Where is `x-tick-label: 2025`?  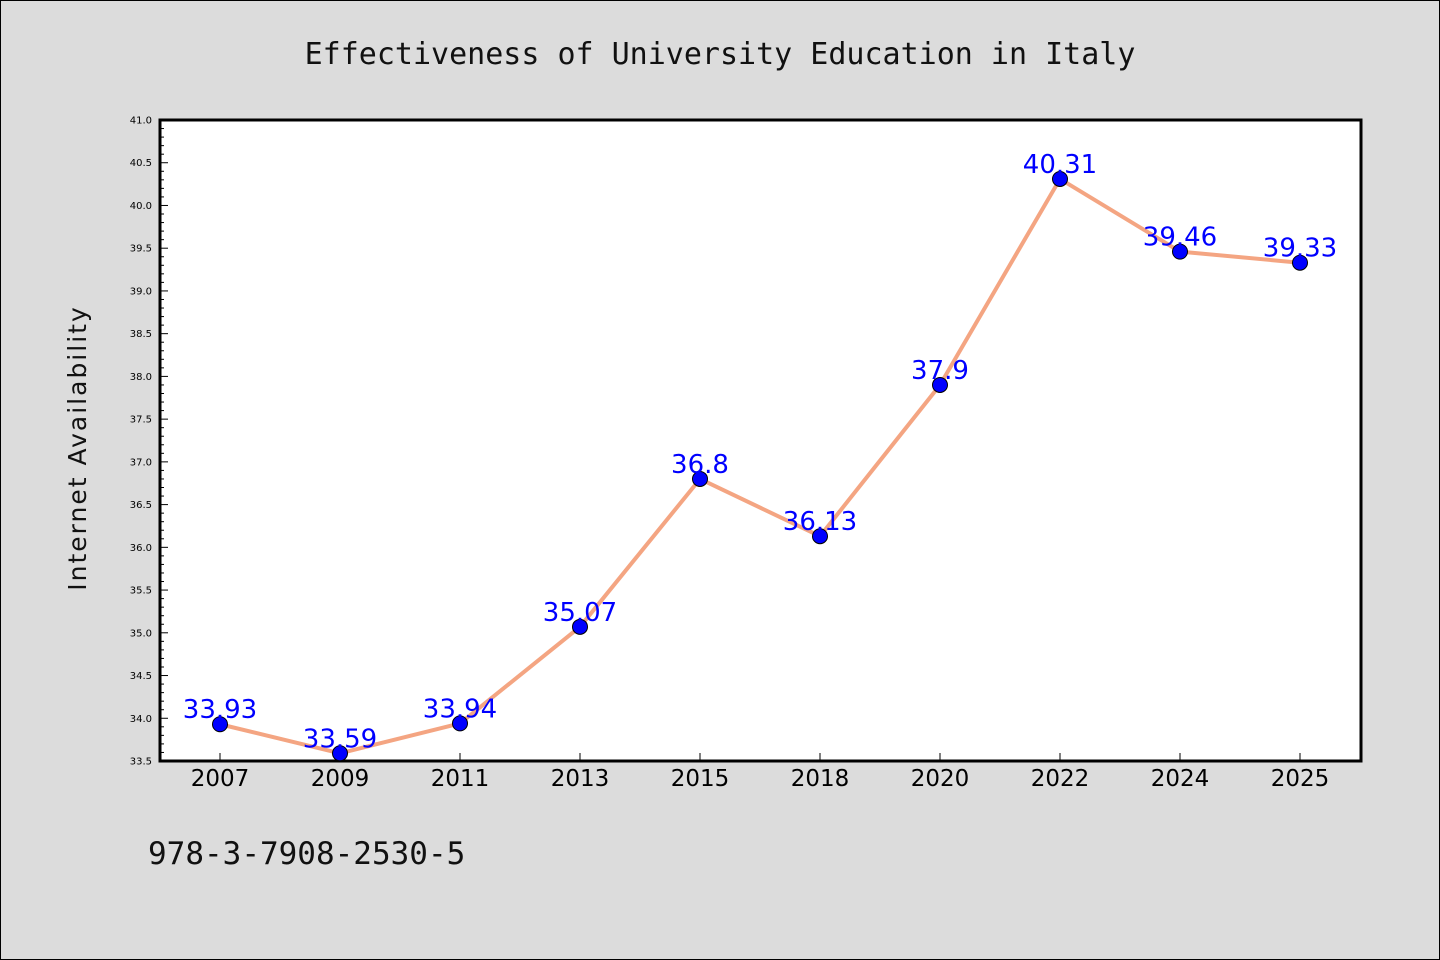
x-tick-label: 2025 is located at coordinates (1300, 779).